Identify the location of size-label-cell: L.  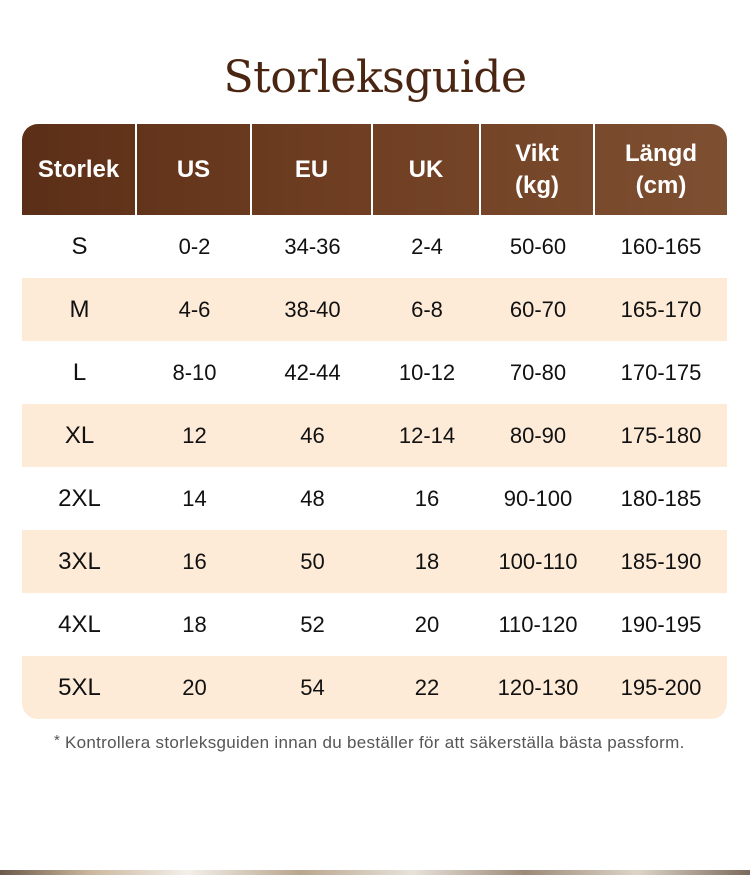
(79, 372).